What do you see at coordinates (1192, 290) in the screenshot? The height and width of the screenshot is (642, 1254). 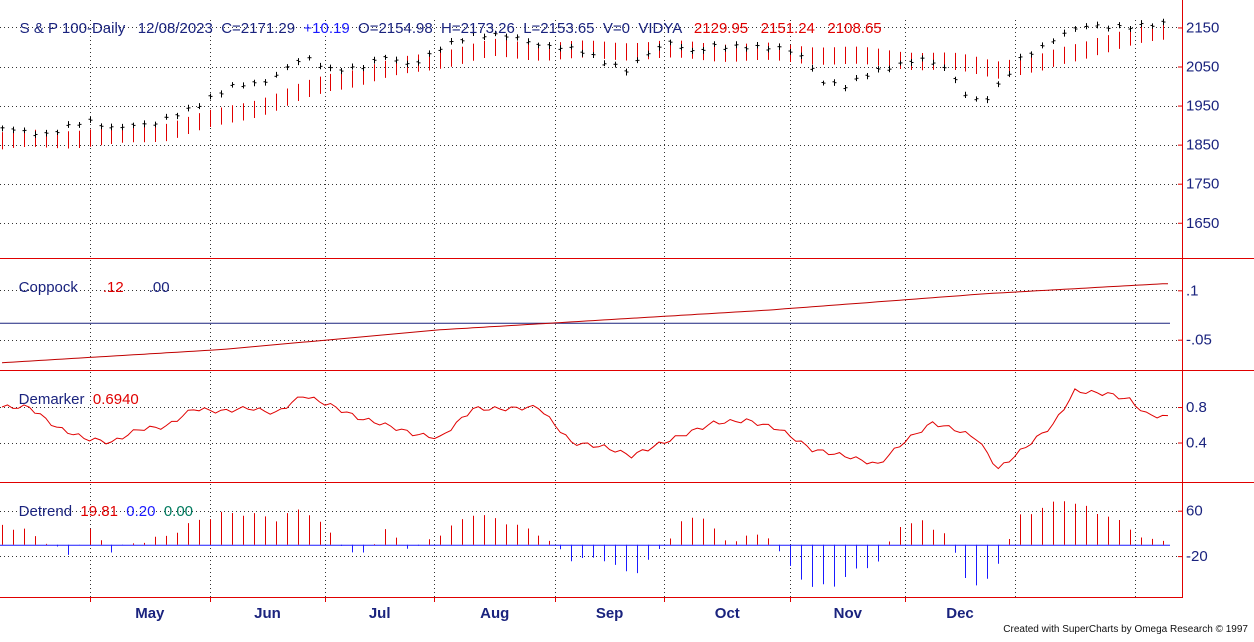 I see `y-tick-label: .1` at bounding box center [1192, 290].